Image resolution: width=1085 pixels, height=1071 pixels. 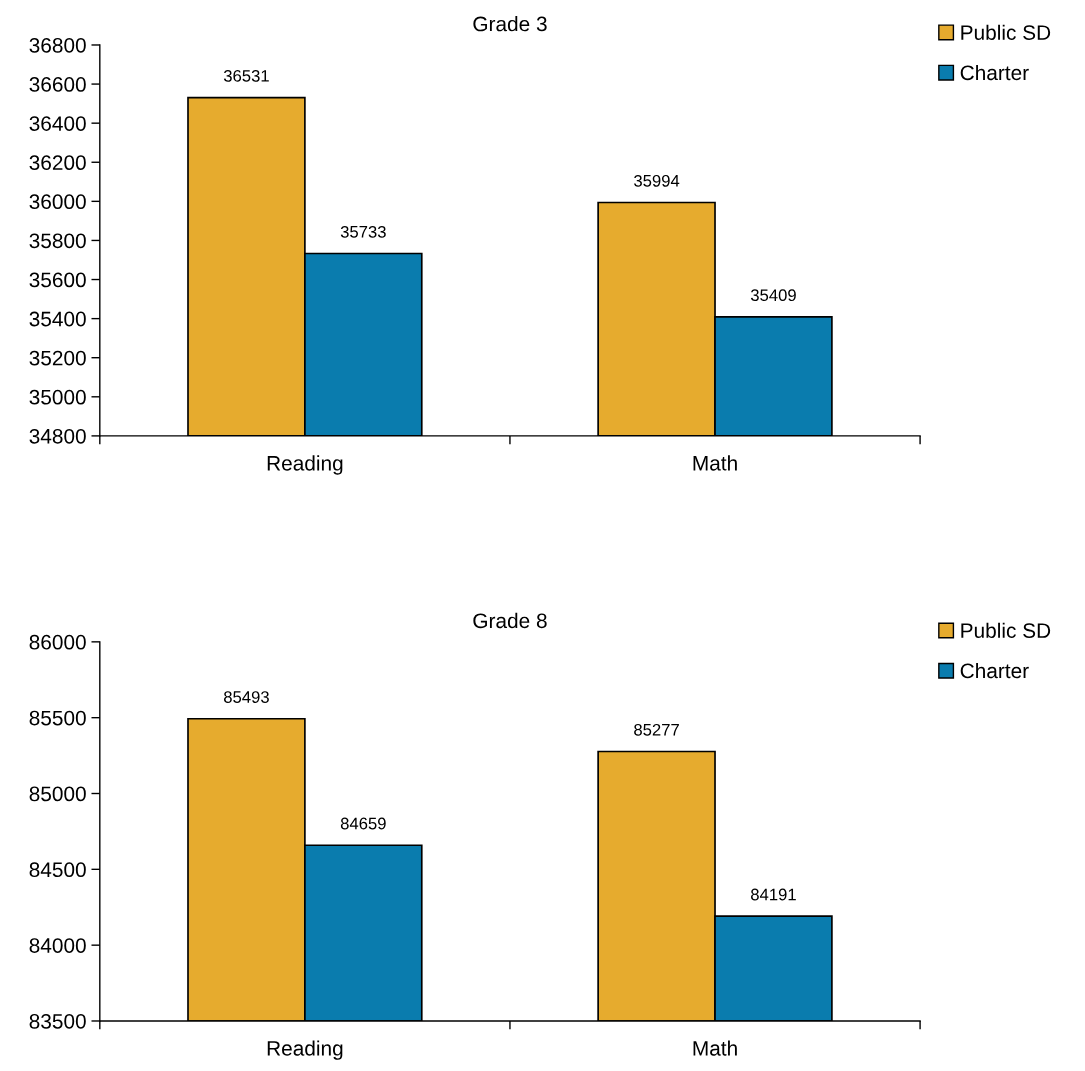 I want to click on y-tick-label: 35000, so click(x=57, y=397).